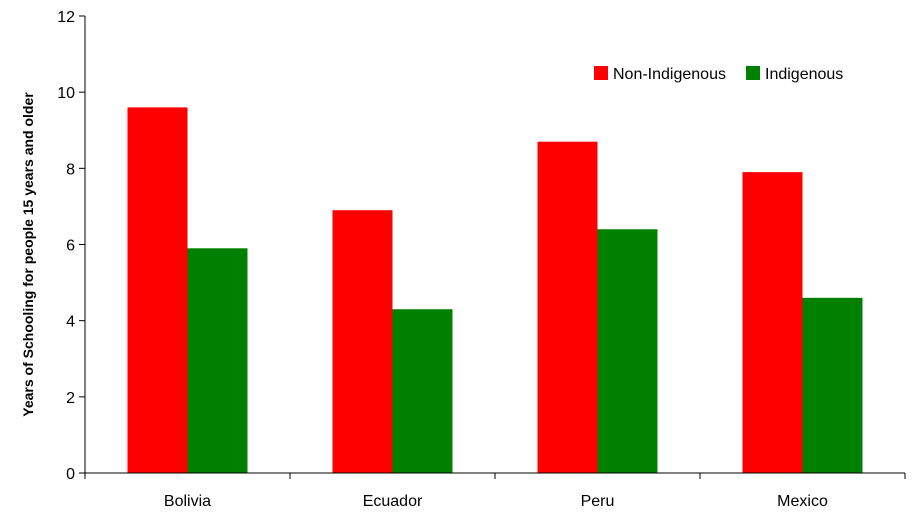 Image resolution: width=916 pixels, height=514 pixels. What do you see at coordinates (70, 246) in the screenshot?
I see `y-tick-label: 6` at bounding box center [70, 246].